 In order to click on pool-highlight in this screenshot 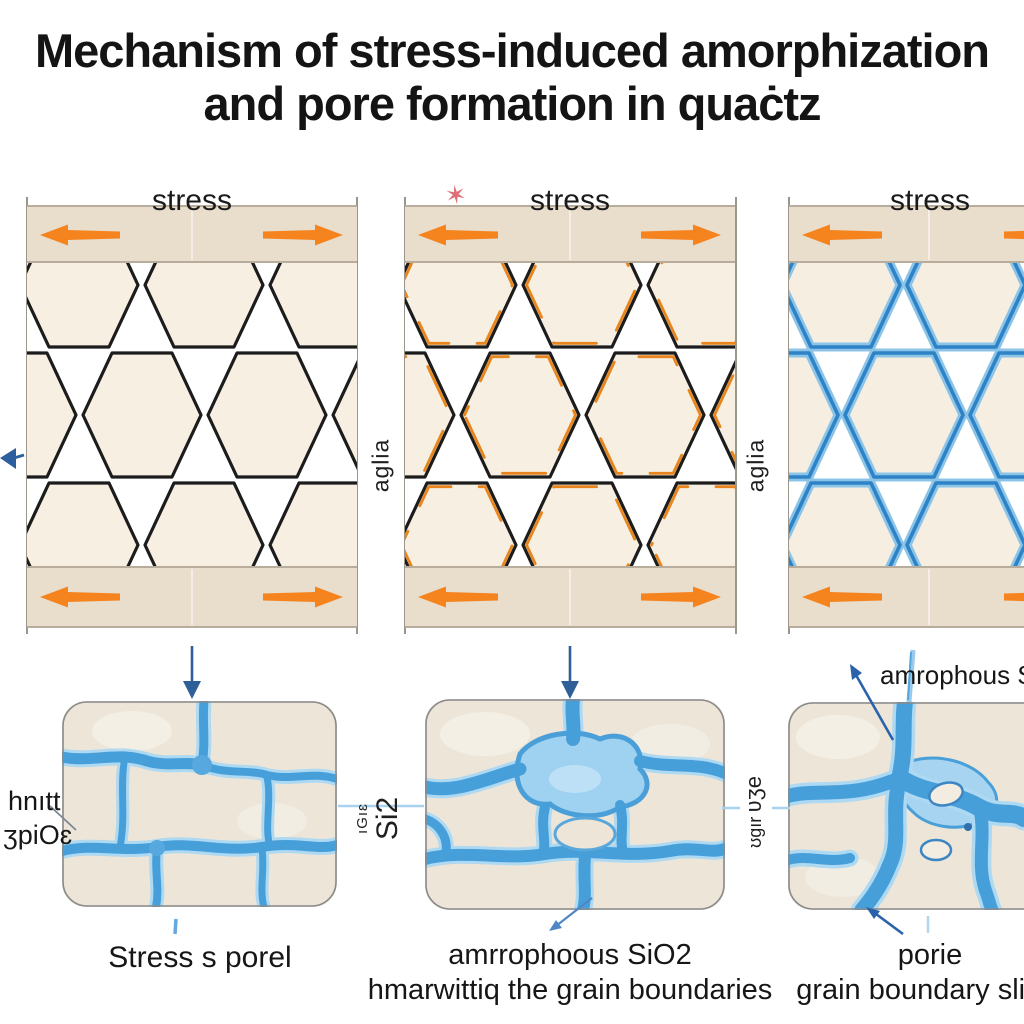, I will do `click(575, 779)`.